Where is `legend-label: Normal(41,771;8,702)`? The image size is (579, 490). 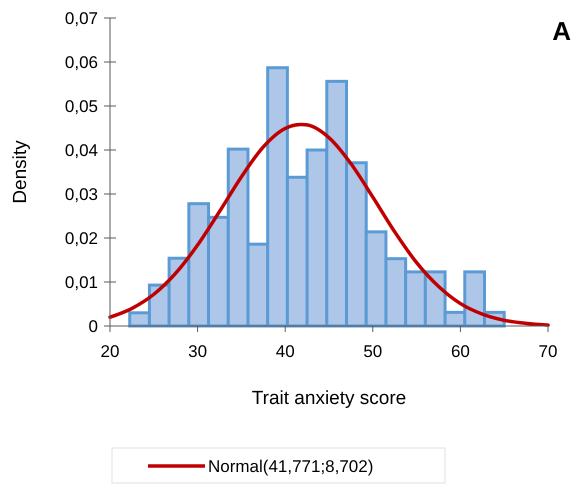
legend-label: Normal(41,771;8,702) is located at coordinates (291, 466).